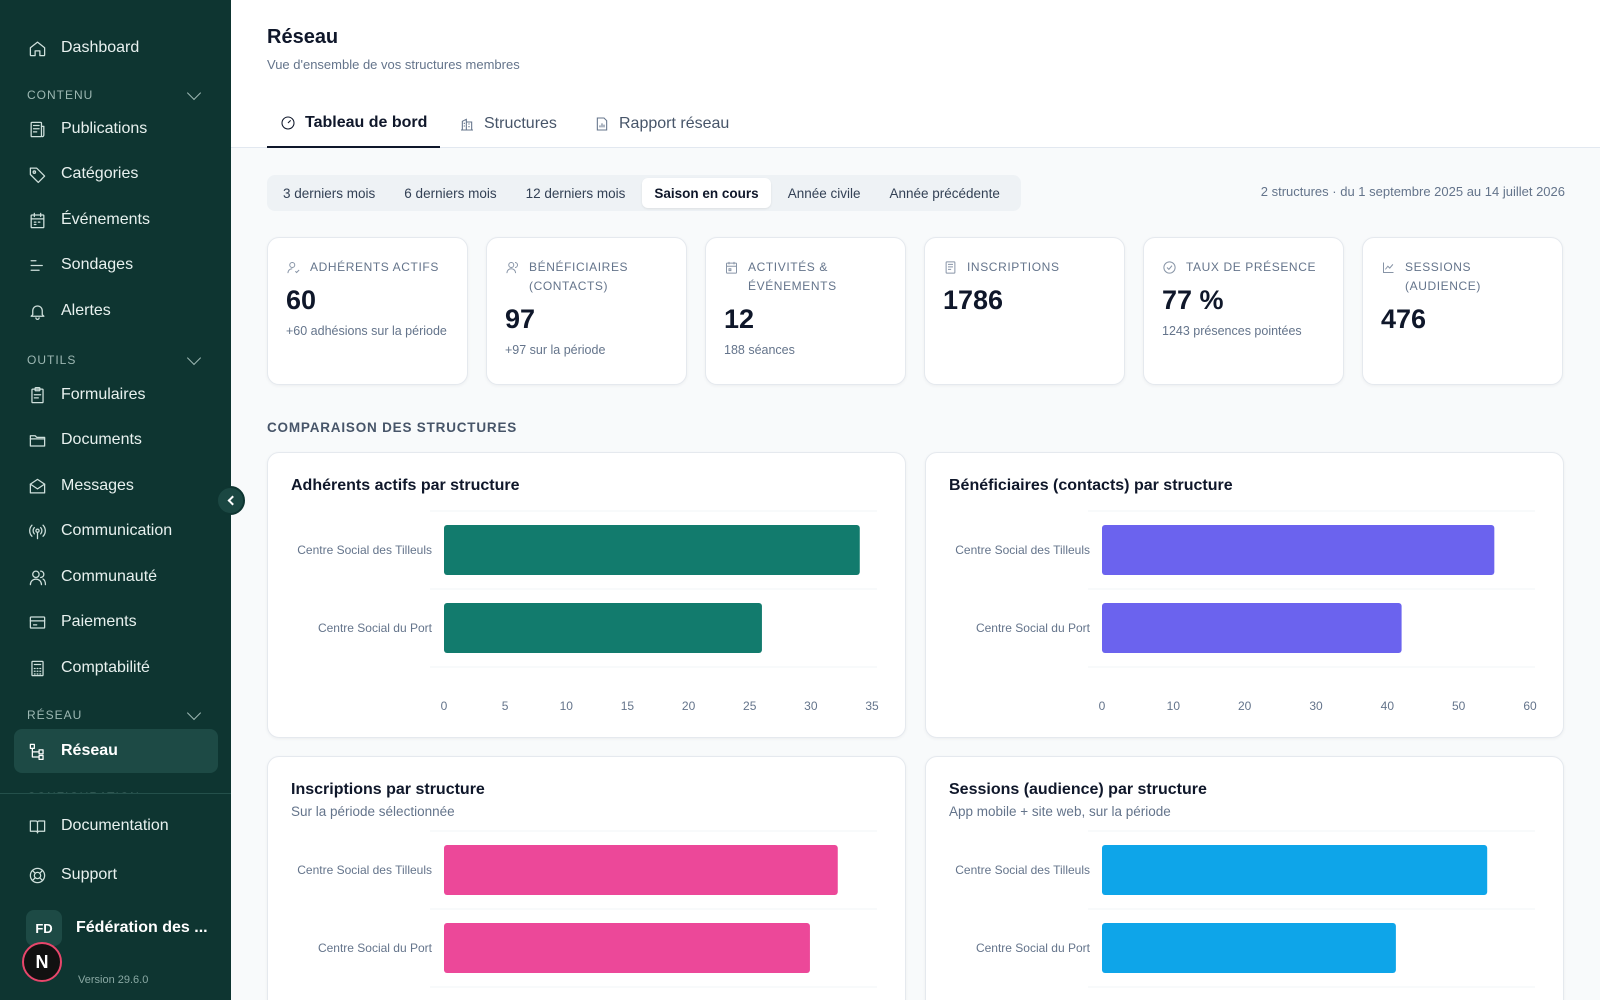 This screenshot has width=1600, height=1000. I want to click on book-icon, so click(37, 826).